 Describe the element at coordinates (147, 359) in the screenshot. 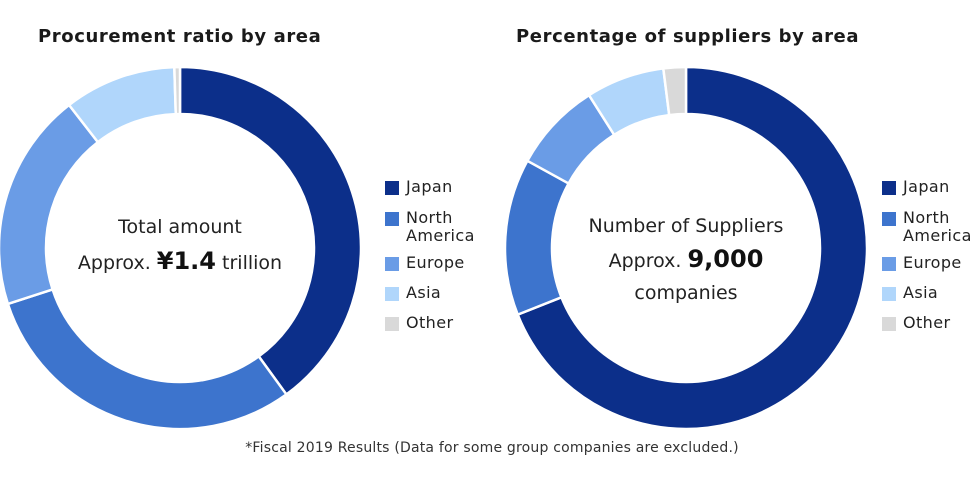

I see `slice-north-america` at that location.